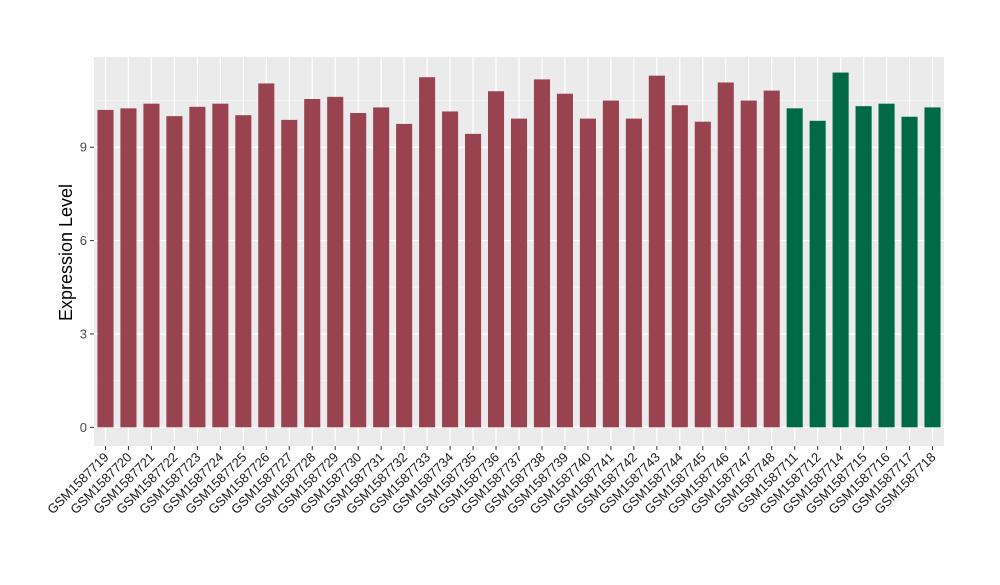 The height and width of the screenshot is (585, 1000). I want to click on bar-GSM1587725, so click(243, 271).